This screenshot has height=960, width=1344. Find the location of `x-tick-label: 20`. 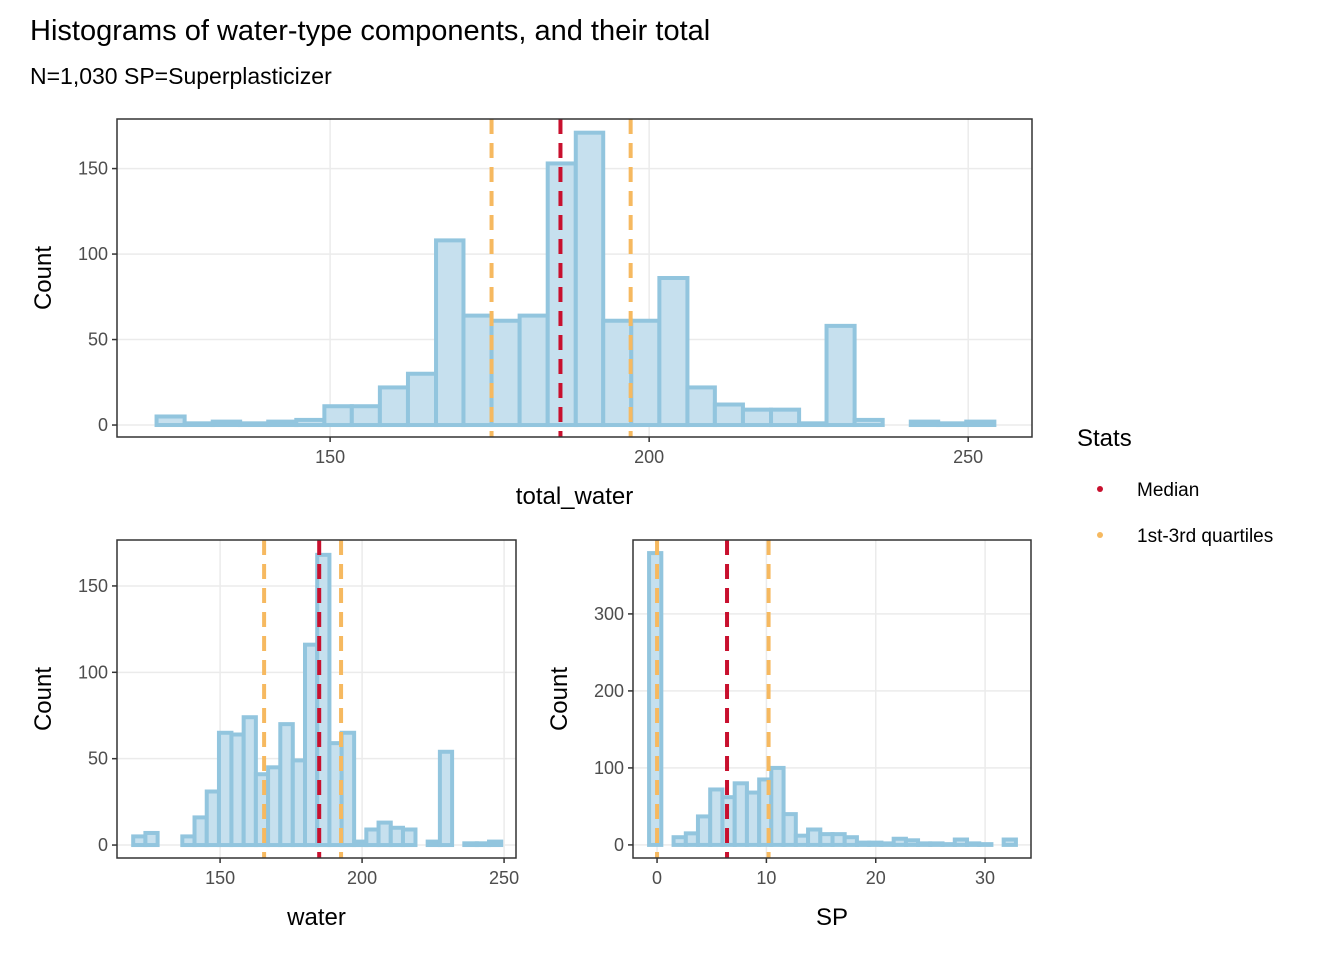

x-tick-label: 20 is located at coordinates (876, 878).